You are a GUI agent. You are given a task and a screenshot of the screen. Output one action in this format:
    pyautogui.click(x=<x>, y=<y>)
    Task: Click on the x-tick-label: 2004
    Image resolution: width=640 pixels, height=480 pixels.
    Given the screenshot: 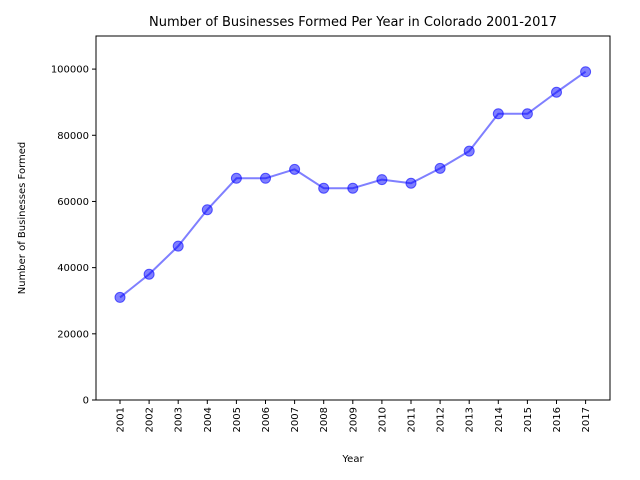 What is the action you would take?
    pyautogui.click(x=208, y=419)
    